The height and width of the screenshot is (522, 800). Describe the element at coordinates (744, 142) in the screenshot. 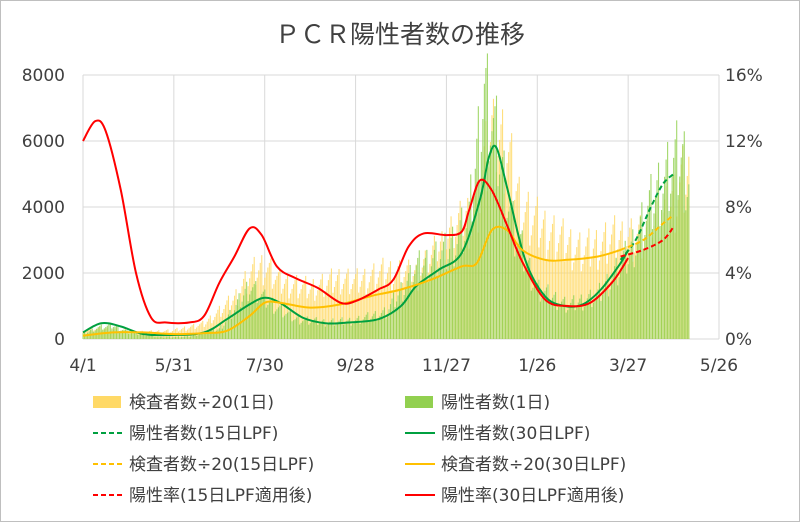

I see `y-right-tick-label: 12%` at that location.